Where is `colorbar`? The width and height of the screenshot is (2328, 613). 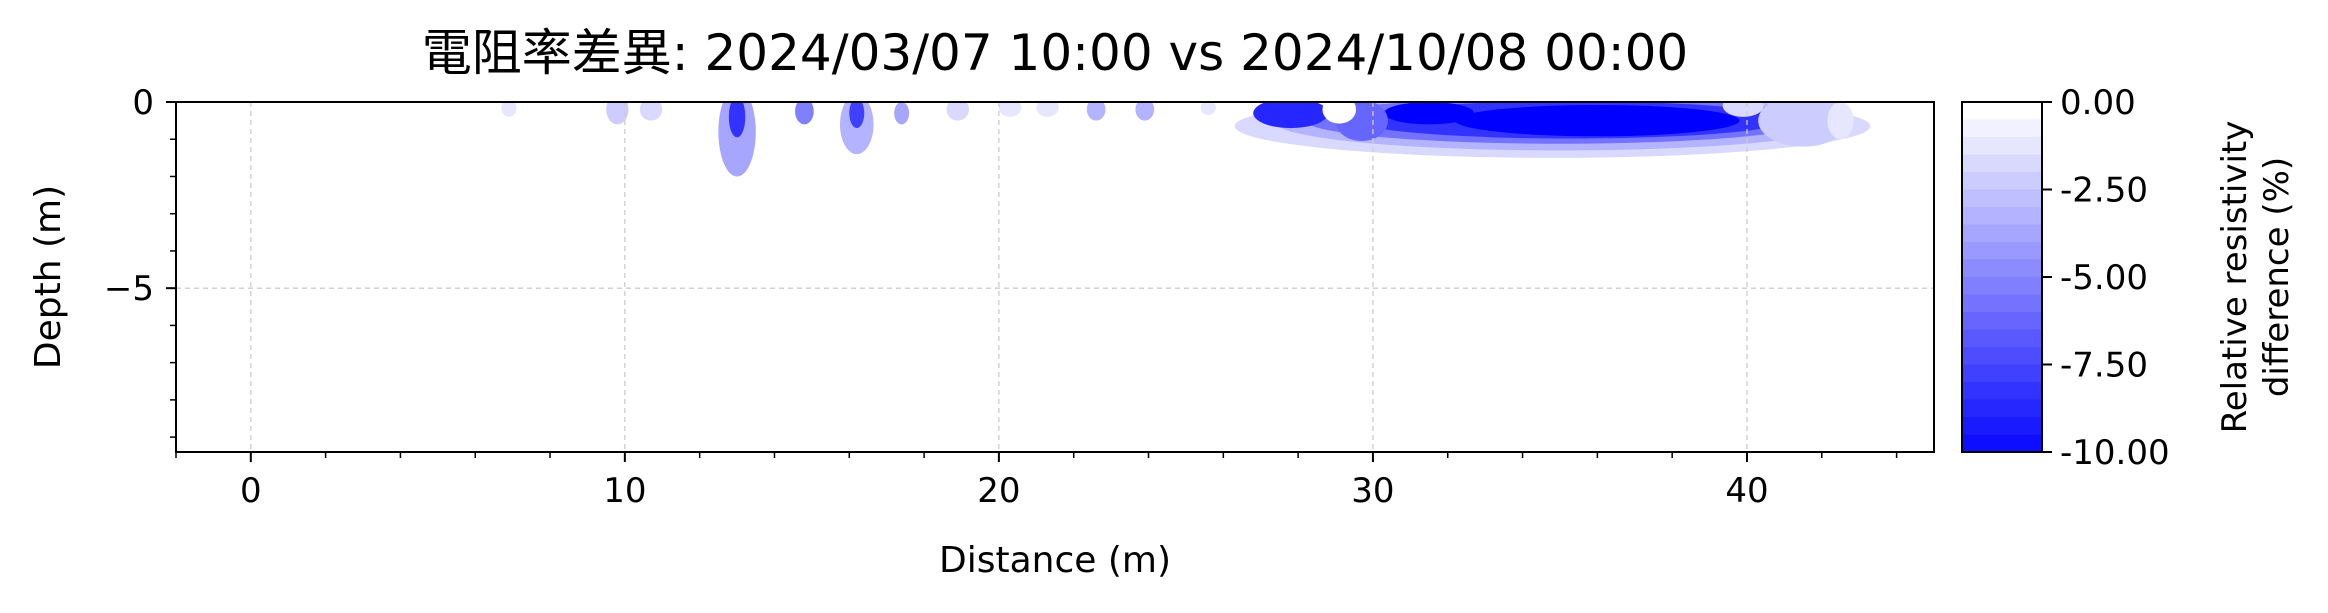 colorbar is located at coordinates (2002, 277).